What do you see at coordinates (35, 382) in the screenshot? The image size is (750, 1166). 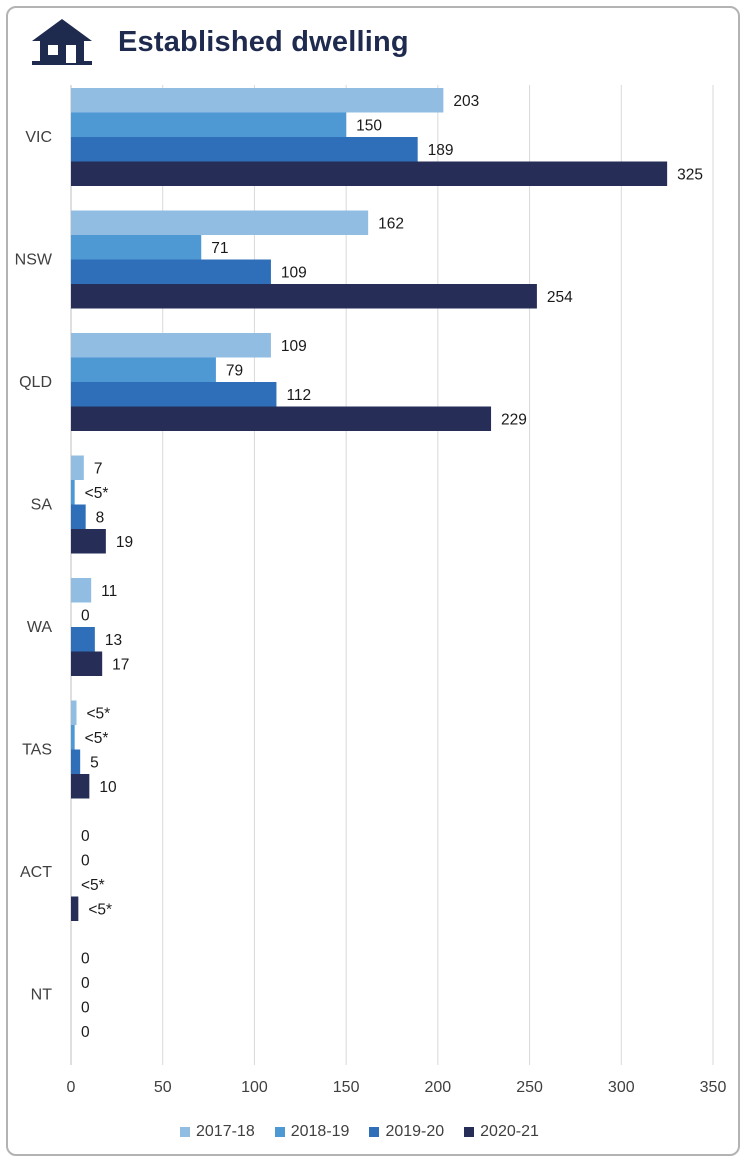 I see `y-category-label: QLD` at bounding box center [35, 382].